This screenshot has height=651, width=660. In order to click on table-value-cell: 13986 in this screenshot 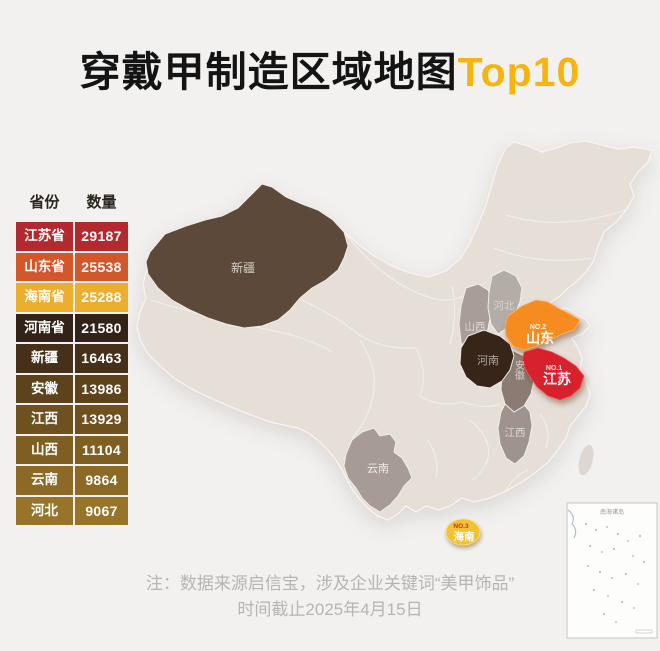, I will do `click(101, 388)`.